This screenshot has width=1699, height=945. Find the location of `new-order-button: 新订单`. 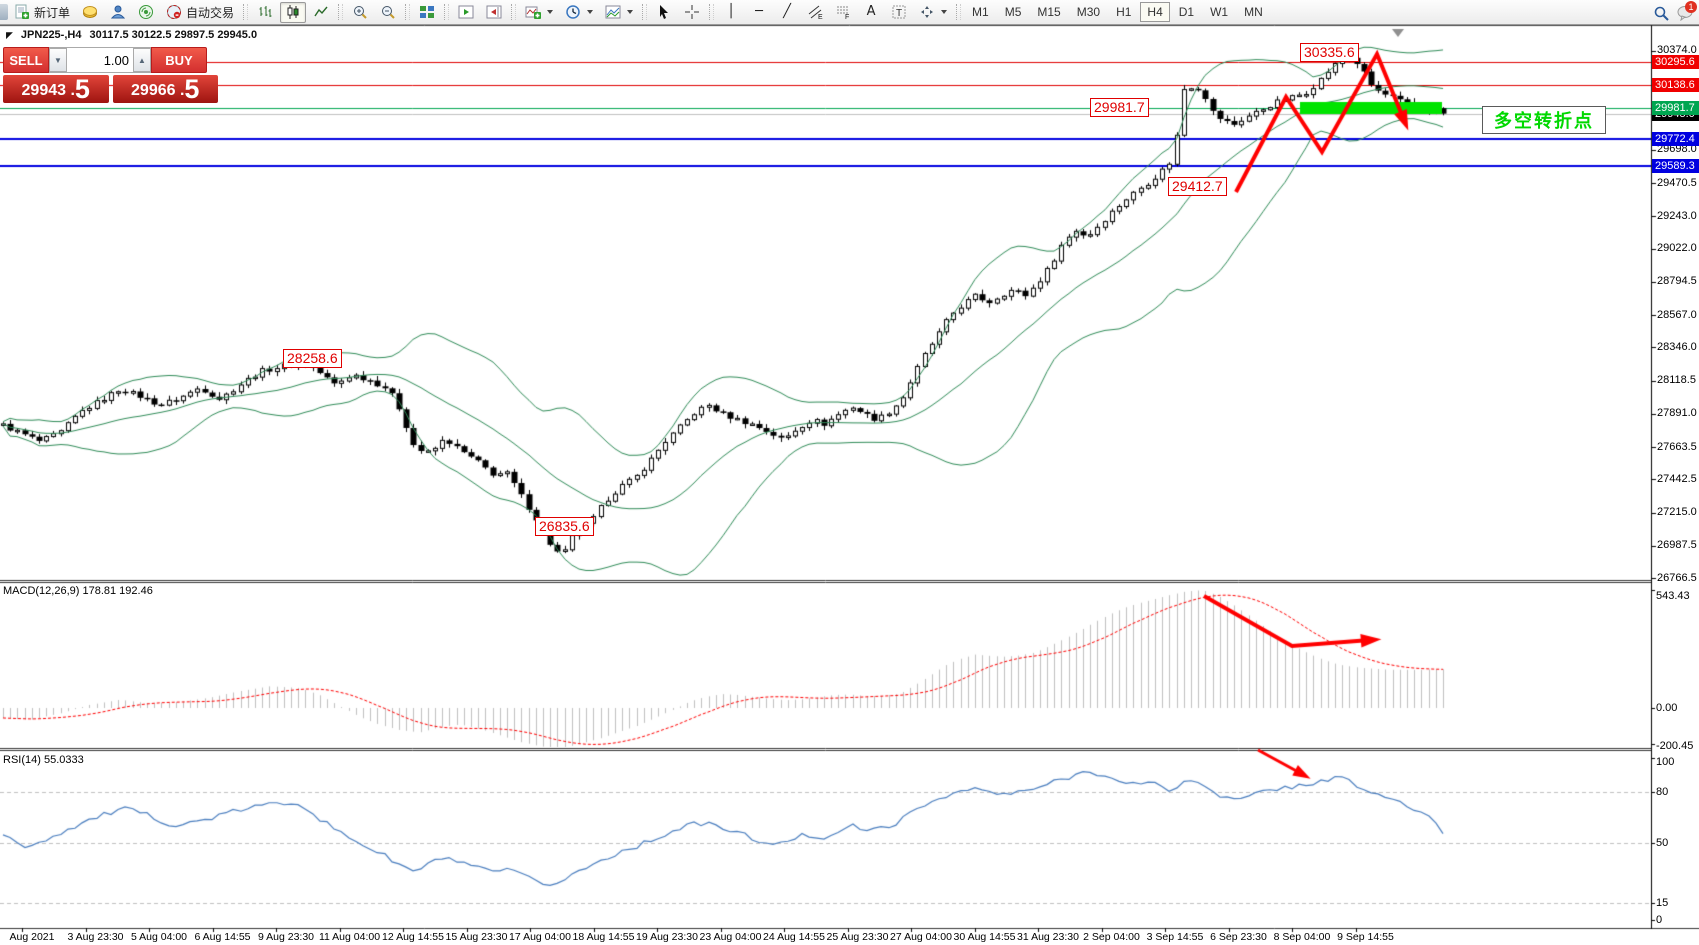

new-order-button: 新订单 is located at coordinates (42, 12).